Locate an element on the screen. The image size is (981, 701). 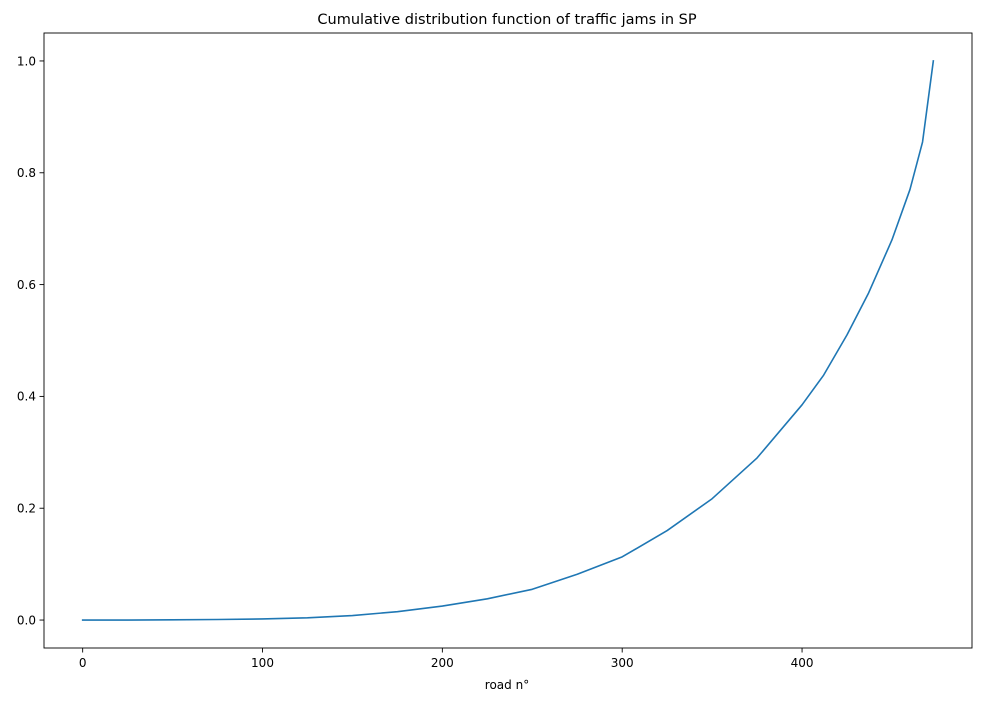
x-tick-label: 100 is located at coordinates (262, 663).